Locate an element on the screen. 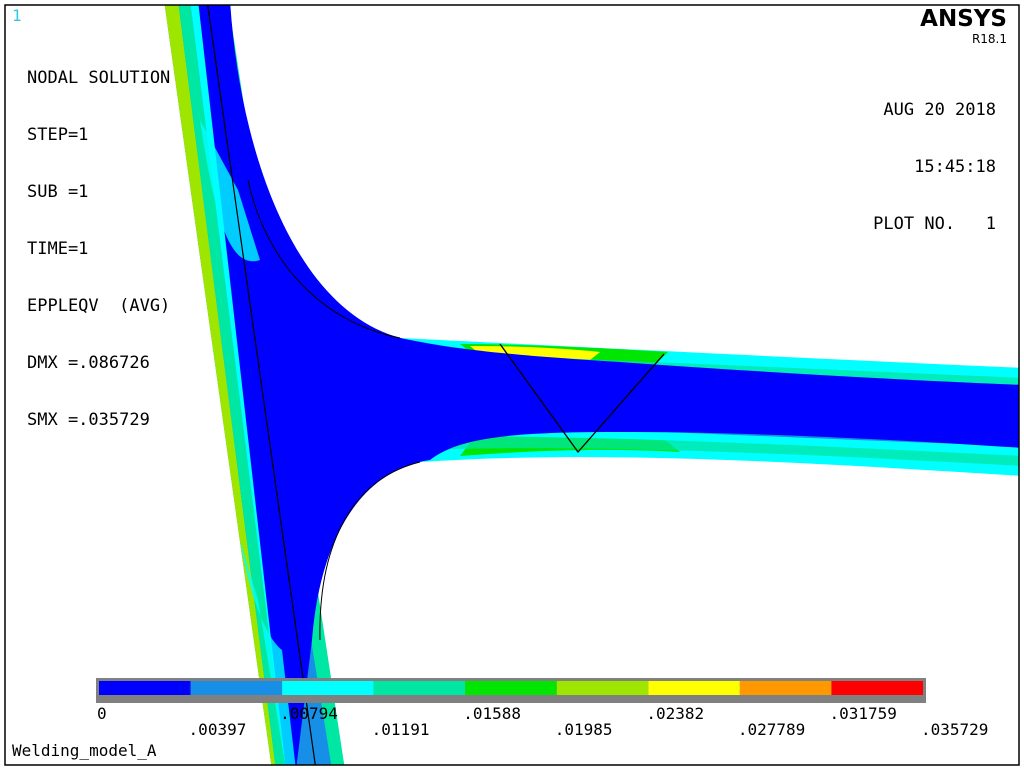 This screenshot has height=770, width=1024. weld-bead-outline is located at coordinates (582, 398).